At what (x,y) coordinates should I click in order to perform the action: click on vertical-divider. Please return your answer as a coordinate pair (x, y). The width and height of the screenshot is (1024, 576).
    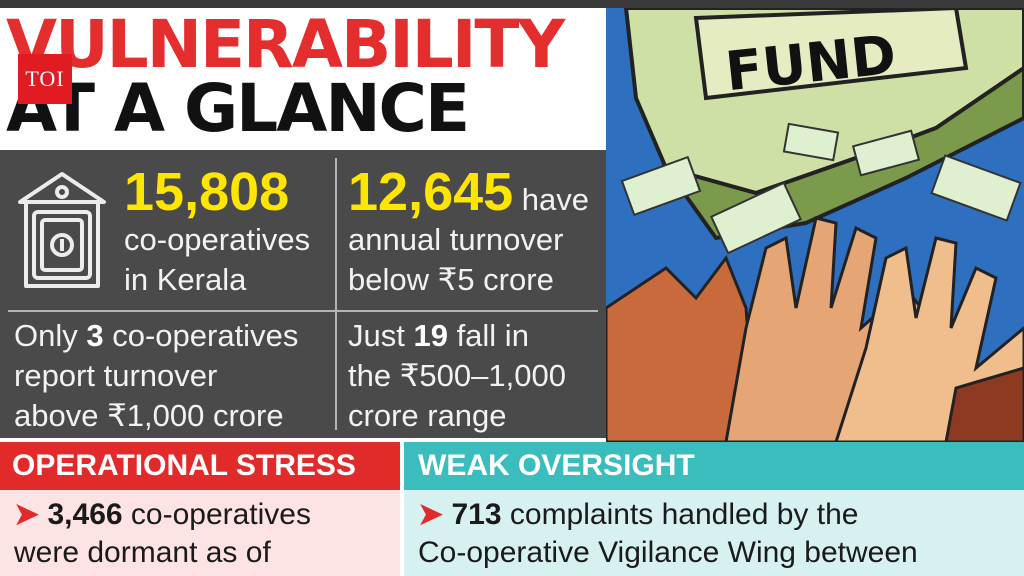
    Looking at the image, I should click on (336, 294).